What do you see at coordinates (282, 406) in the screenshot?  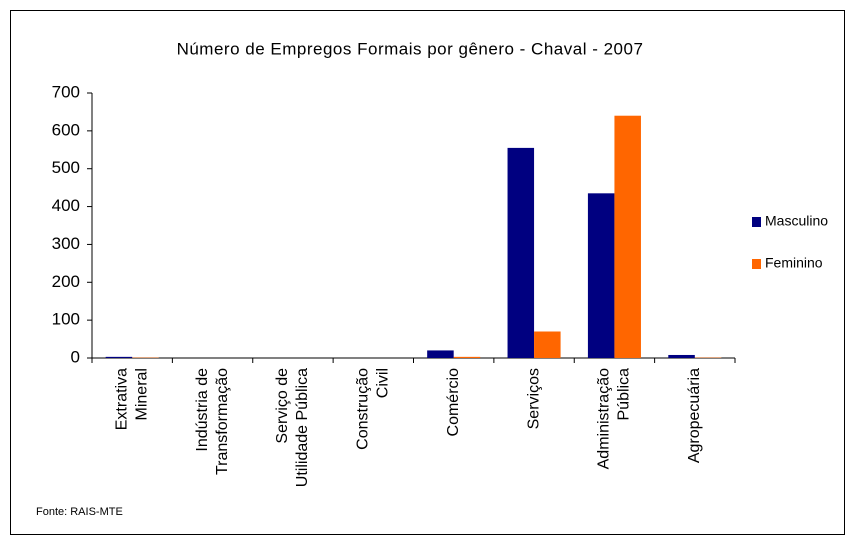 I see `x-tick-label: Serviço de` at bounding box center [282, 406].